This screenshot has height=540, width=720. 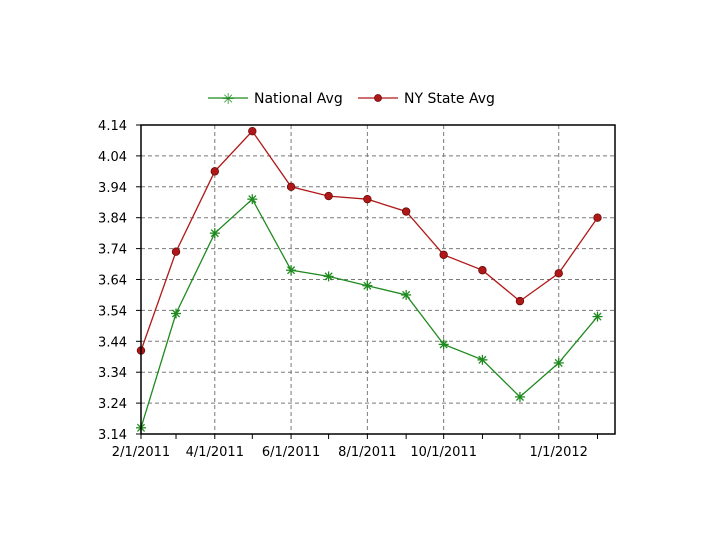 I want to click on y-tick-label: 3.54, so click(x=112, y=311).